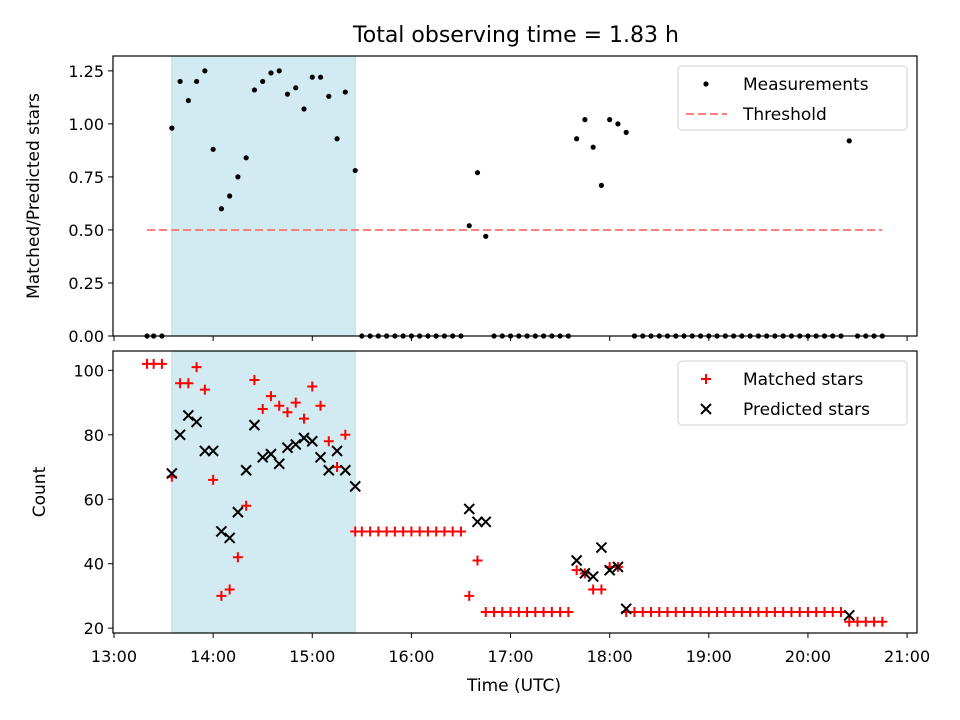  What do you see at coordinates (515, 35) in the screenshot?
I see `figure-title: Total observing time = 1.83 h` at bounding box center [515, 35].